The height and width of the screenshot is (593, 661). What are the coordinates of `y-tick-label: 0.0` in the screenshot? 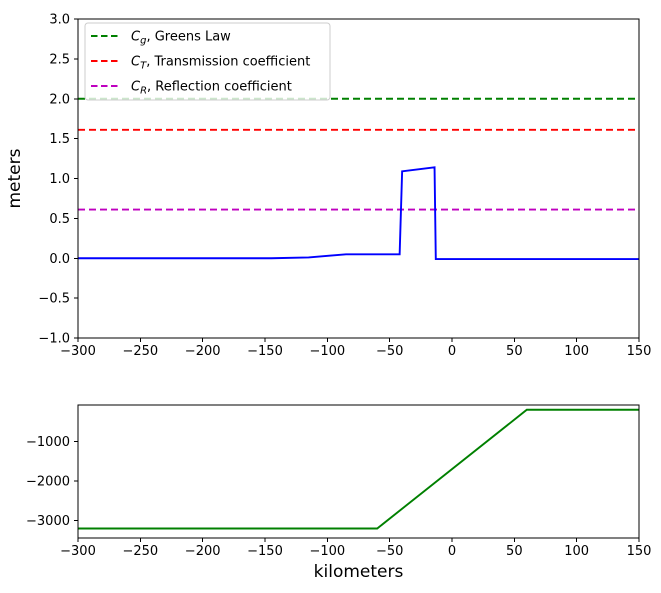 It's located at (59, 259).